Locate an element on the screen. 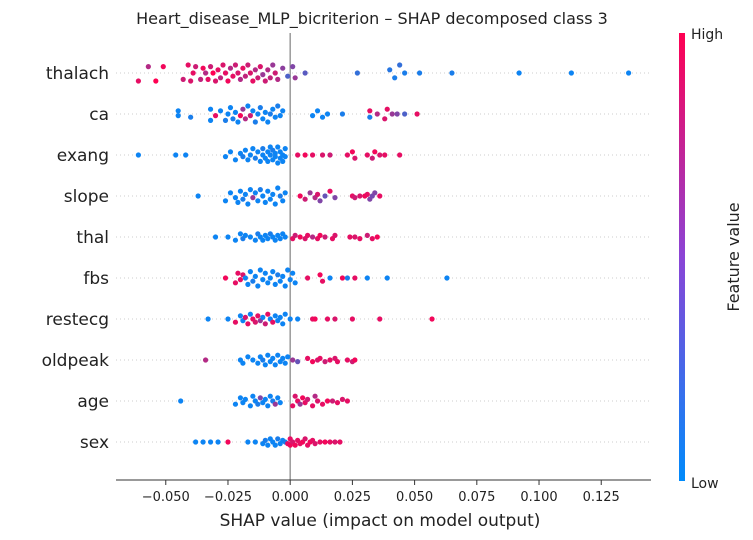 This screenshot has height=540, width=753. feature-label-restecg: restecg is located at coordinates (77, 320).